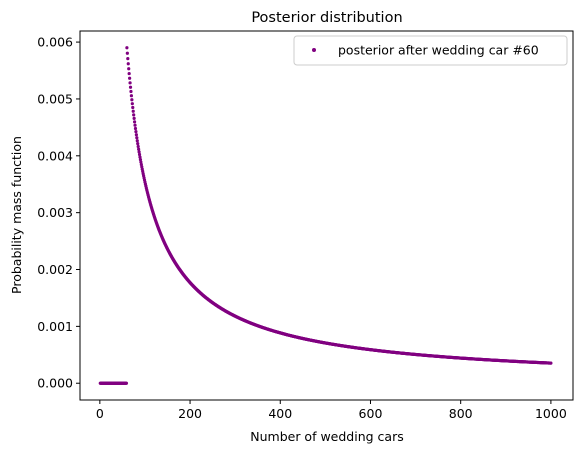  I want to click on y-tick-label: 0.001, so click(55, 326).